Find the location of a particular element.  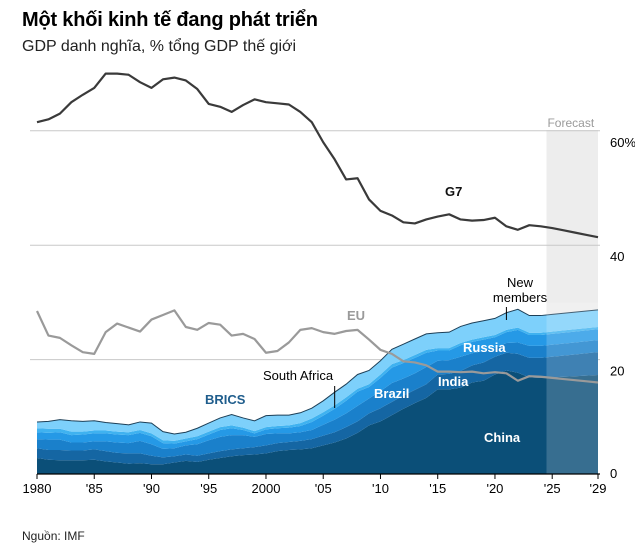

label-china: China is located at coordinates (502, 437).